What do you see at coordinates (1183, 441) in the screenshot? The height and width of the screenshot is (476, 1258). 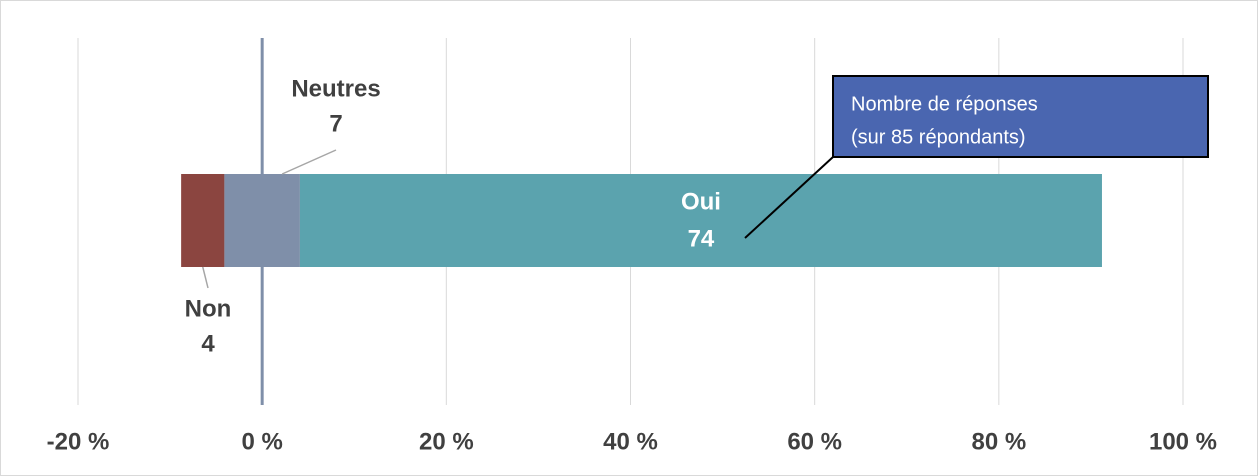 I see `x-tick-label: 100 %` at bounding box center [1183, 441].